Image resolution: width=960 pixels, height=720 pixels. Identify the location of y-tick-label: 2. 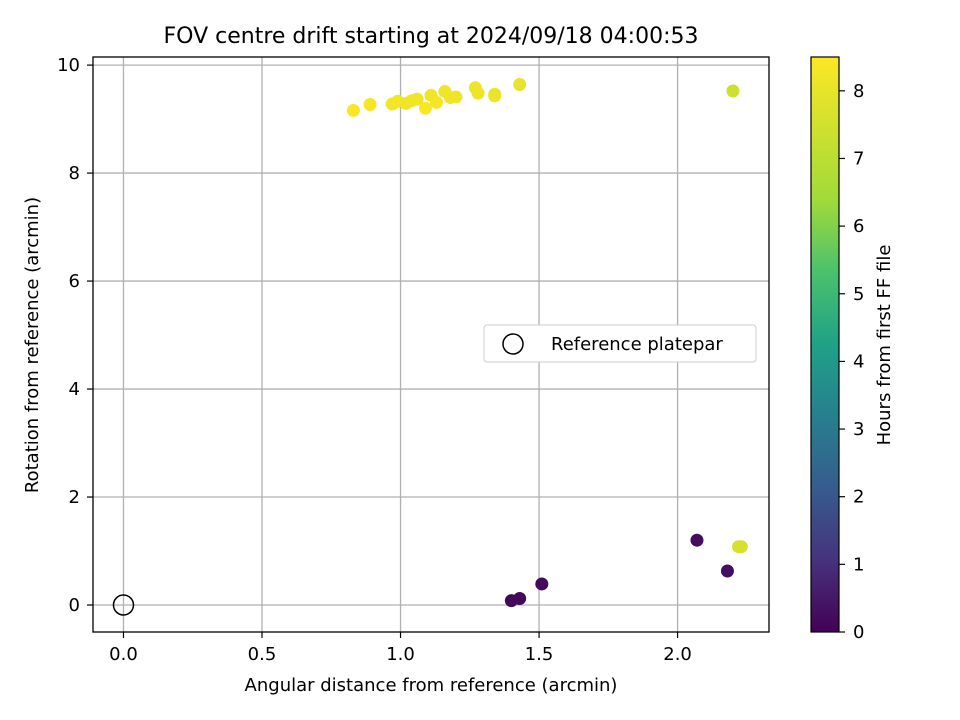
(74, 497).